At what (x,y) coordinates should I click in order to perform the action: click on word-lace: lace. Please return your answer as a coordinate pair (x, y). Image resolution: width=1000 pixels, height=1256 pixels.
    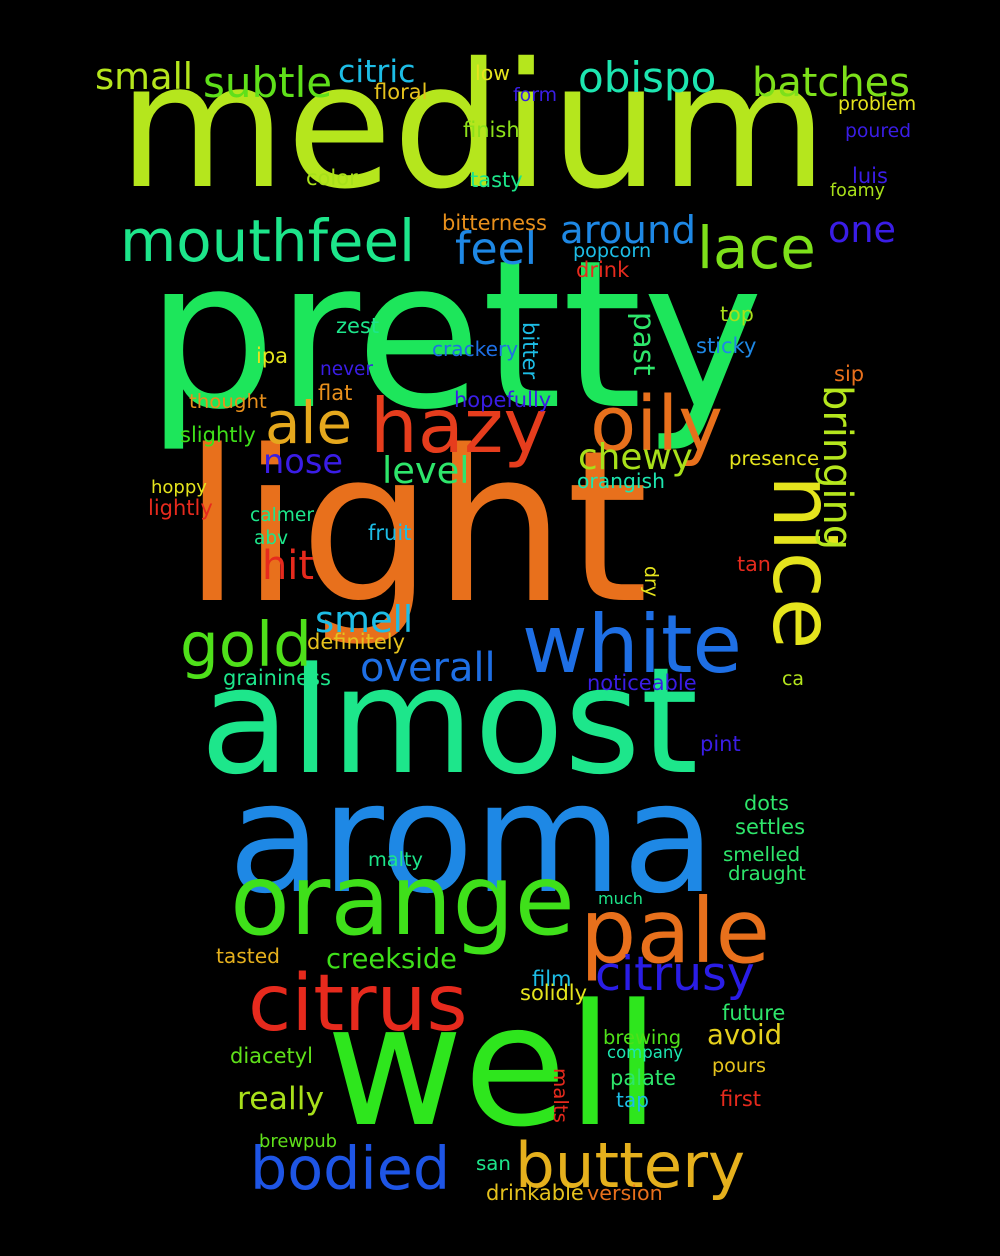
    Looking at the image, I should click on (756, 248).